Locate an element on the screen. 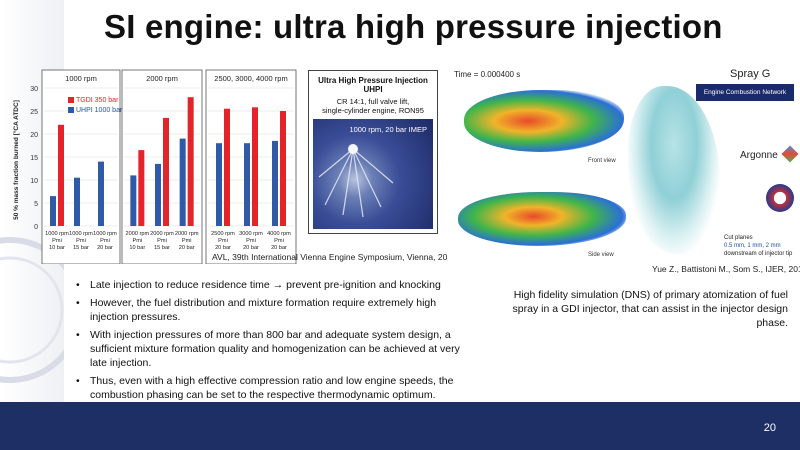 This screenshot has height=450, width=800. argonne-logo-mark is located at coordinates (790, 154).